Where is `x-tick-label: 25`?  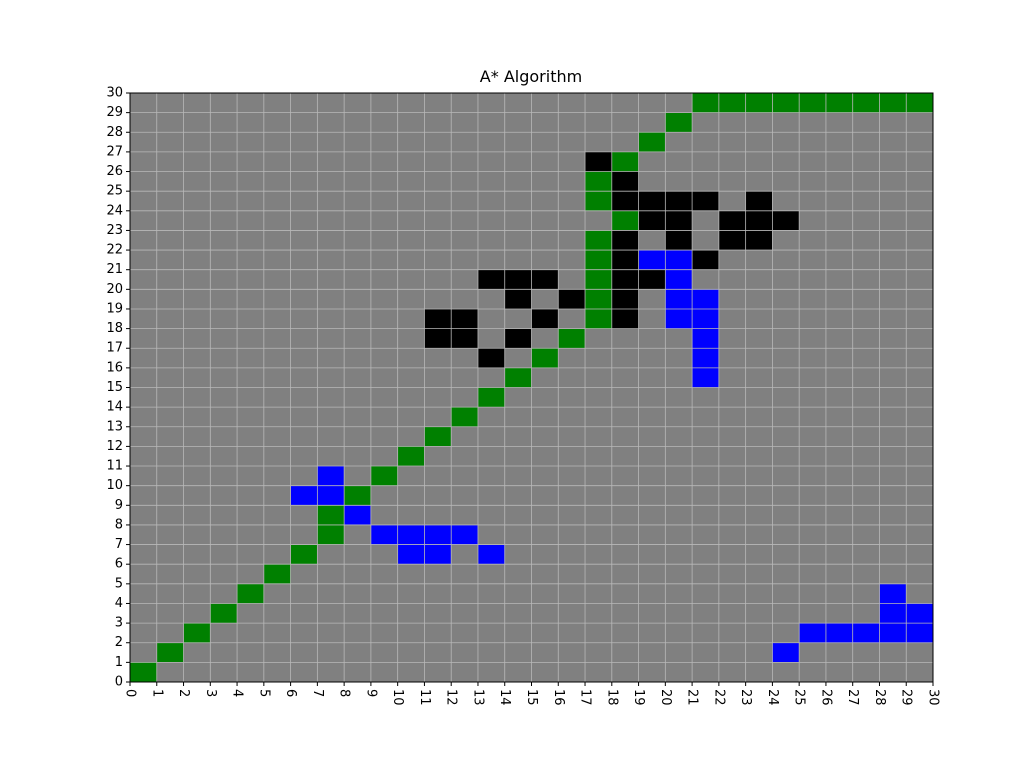 x-tick-label: 25 is located at coordinates (799, 697).